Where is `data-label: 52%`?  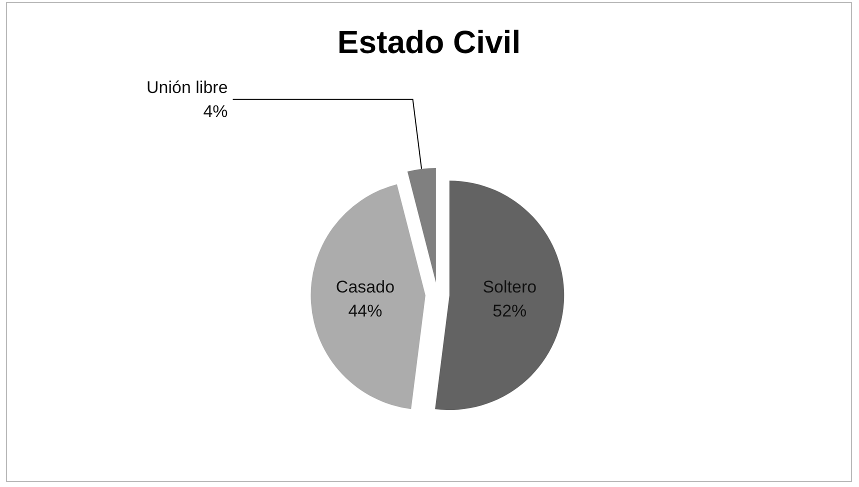
data-label: 52% is located at coordinates (509, 311).